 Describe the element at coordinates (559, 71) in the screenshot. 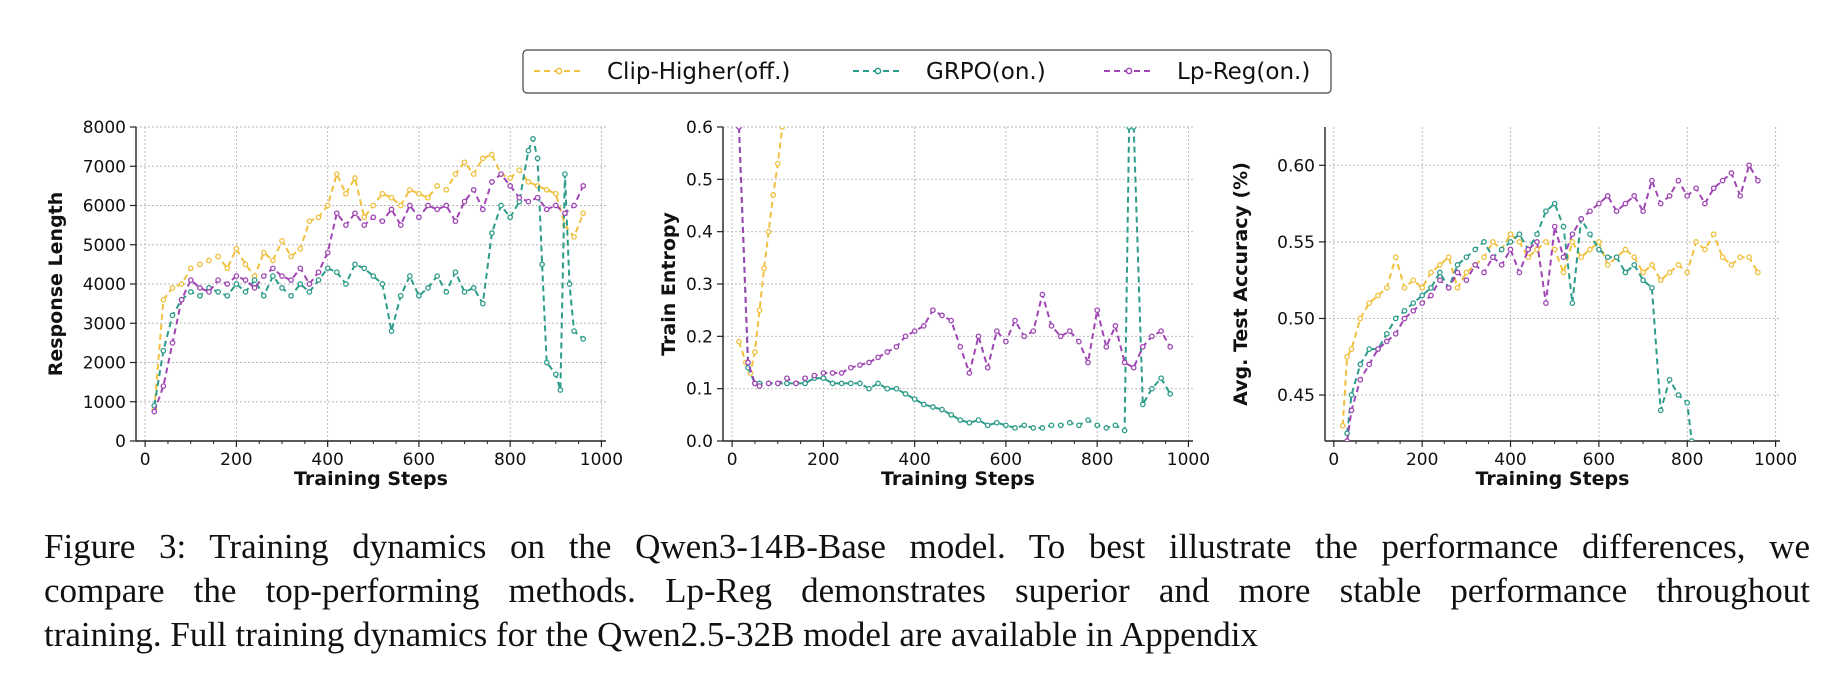

I see `legend-marker-clip` at that location.